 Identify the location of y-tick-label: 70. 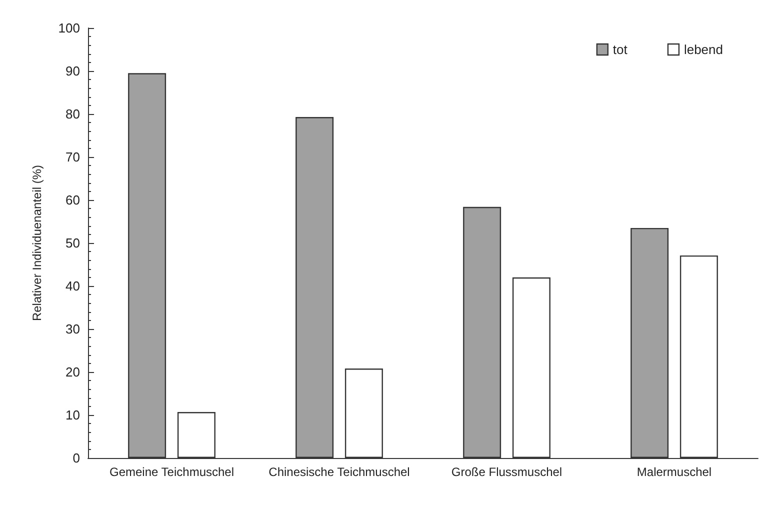
(73, 157).